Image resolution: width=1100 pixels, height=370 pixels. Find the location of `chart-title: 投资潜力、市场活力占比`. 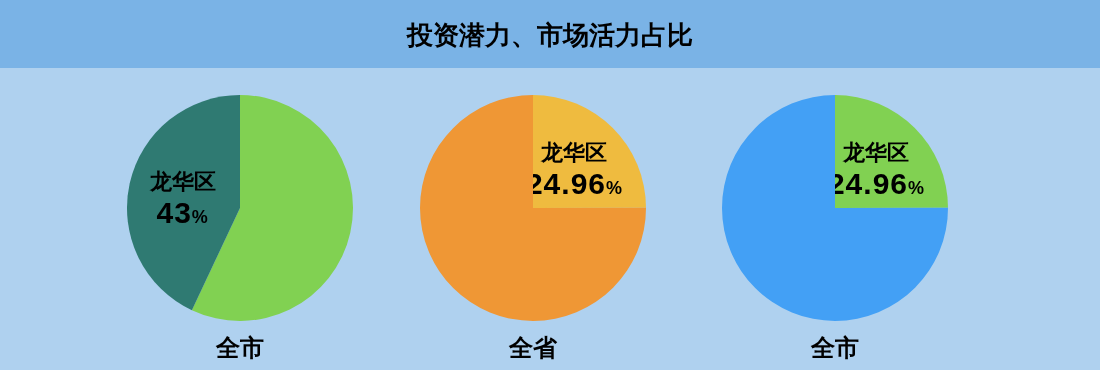

chart-title: 投资潜力、市场活力占比 is located at coordinates (549, 35).